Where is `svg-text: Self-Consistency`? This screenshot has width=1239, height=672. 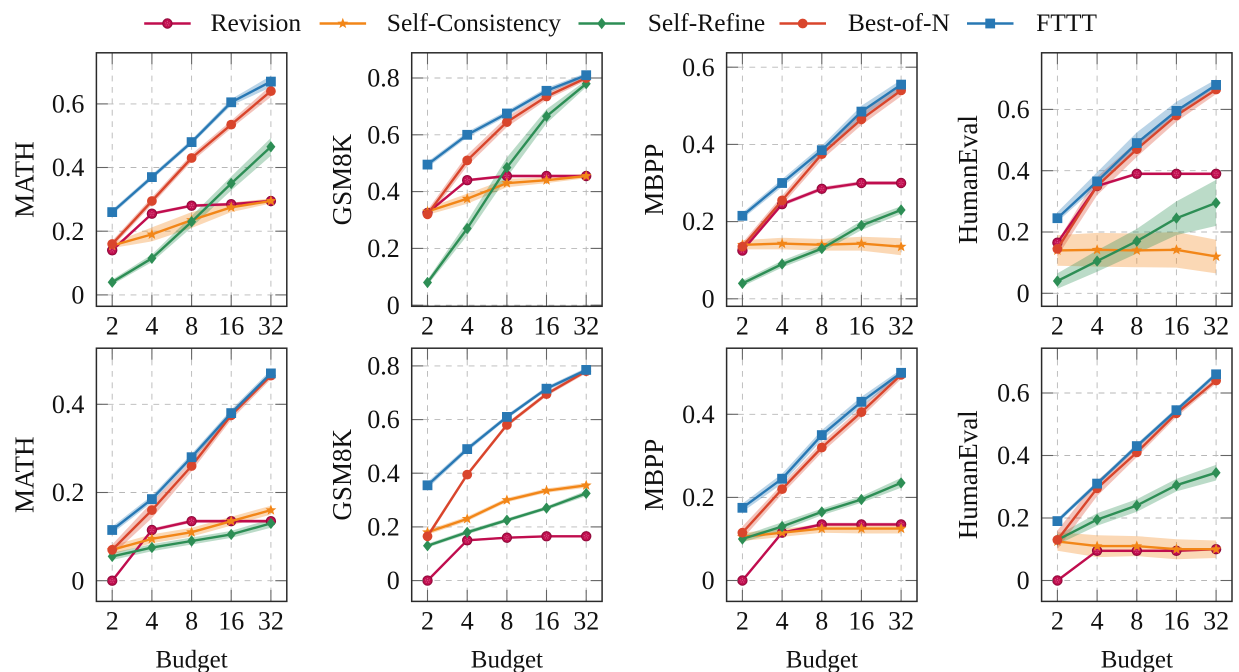
svg-text: Self-Consistency is located at coordinates (474, 22).